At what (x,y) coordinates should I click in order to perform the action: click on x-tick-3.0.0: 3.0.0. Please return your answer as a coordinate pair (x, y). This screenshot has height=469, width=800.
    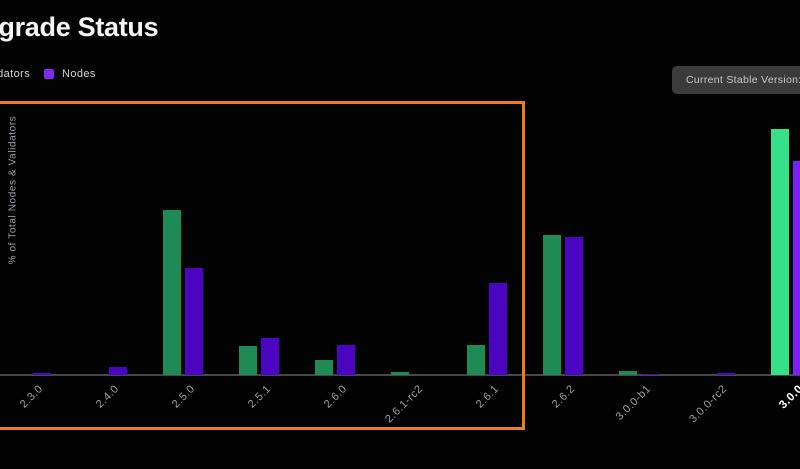
    Looking at the image, I should click on (759, 426).